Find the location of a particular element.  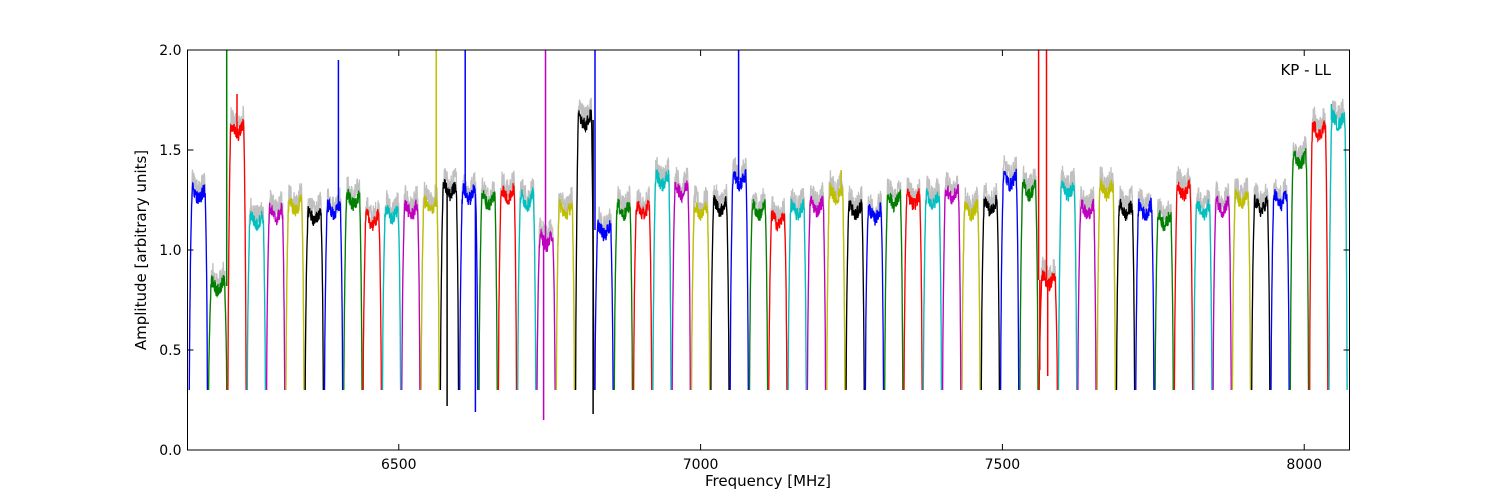

y-tick-label-3: 1.5 is located at coordinates (170, 151).